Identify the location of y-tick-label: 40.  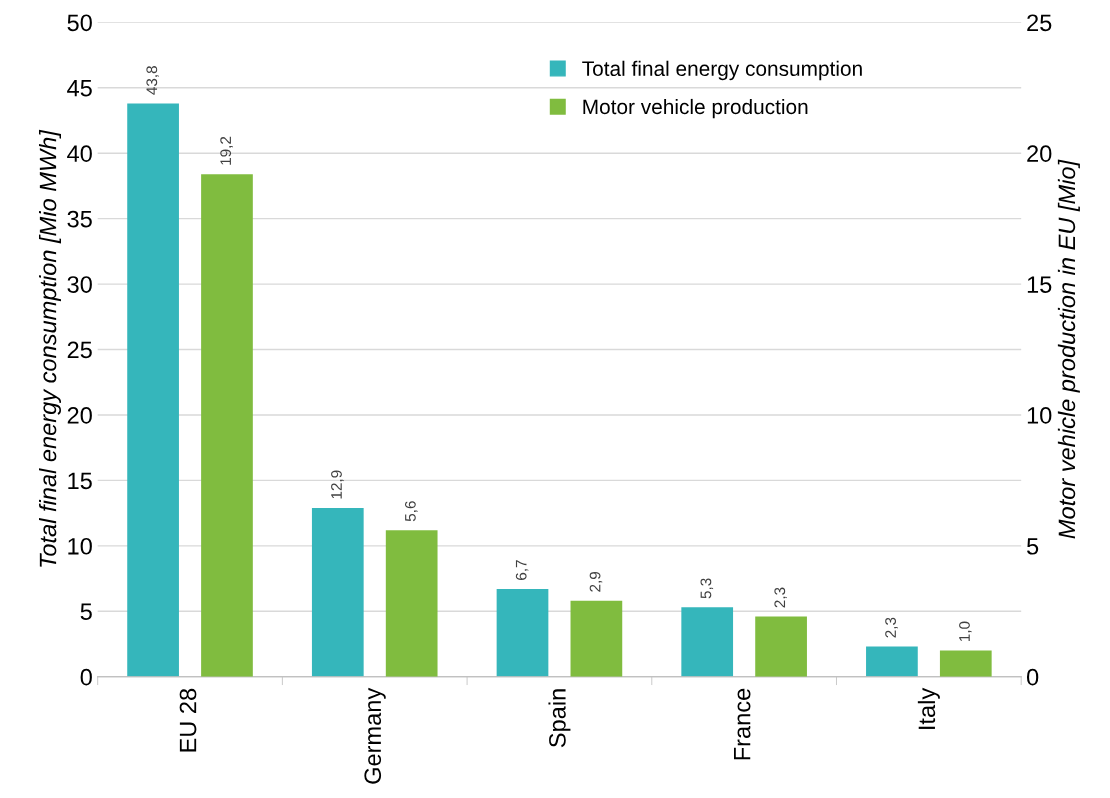
(79, 153).